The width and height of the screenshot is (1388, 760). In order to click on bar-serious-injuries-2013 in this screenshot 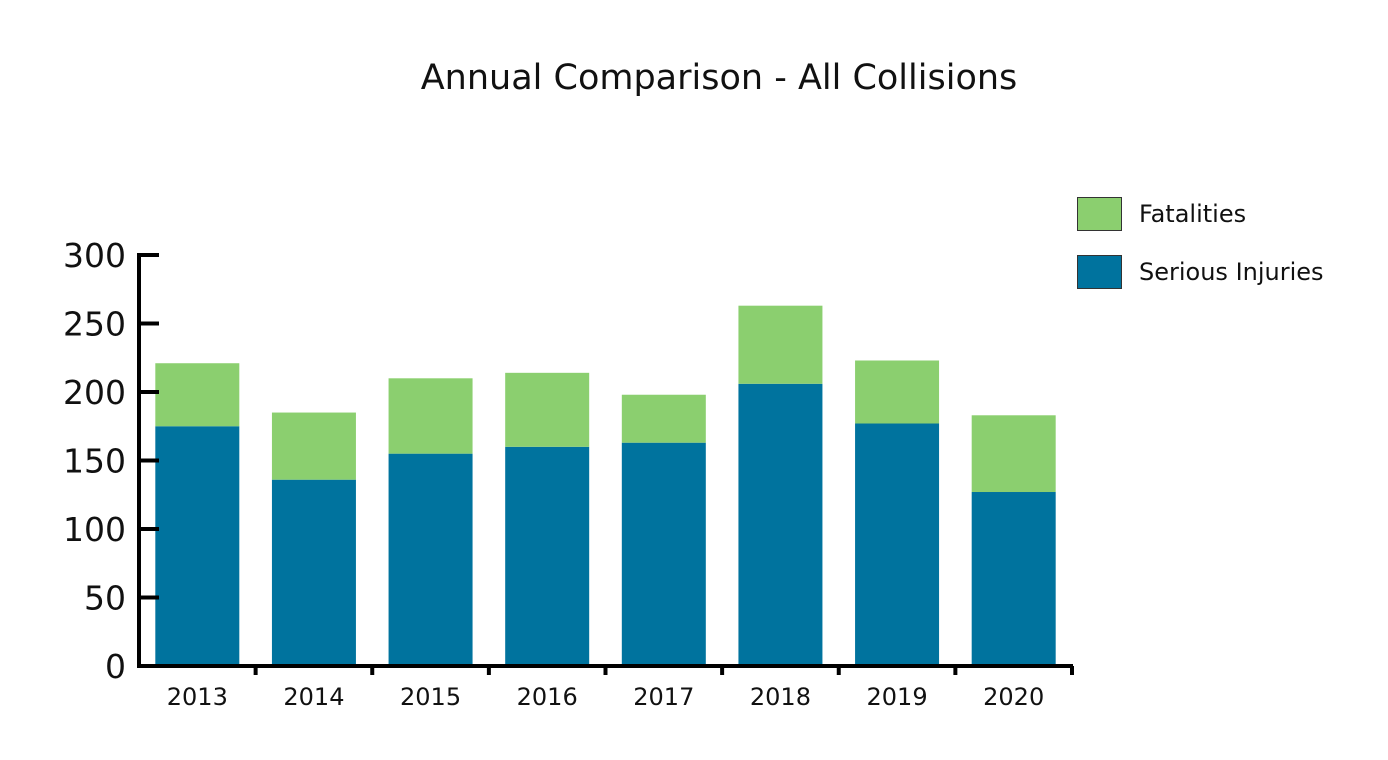, I will do `click(197, 546)`.